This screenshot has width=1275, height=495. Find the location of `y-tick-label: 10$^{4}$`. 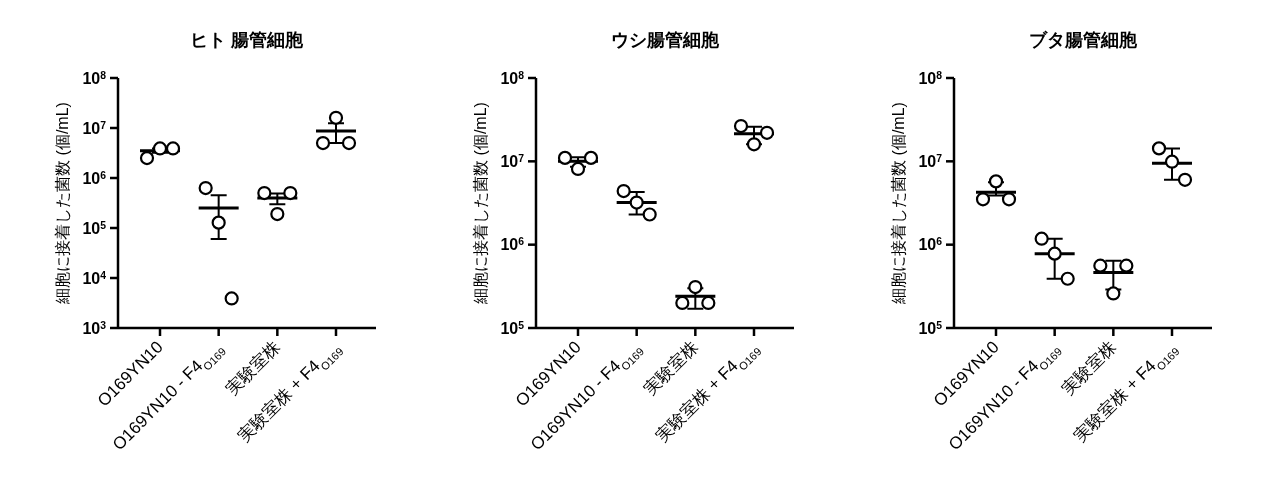

y-tick-label: 10$^{4}$ is located at coordinates (94, 278).